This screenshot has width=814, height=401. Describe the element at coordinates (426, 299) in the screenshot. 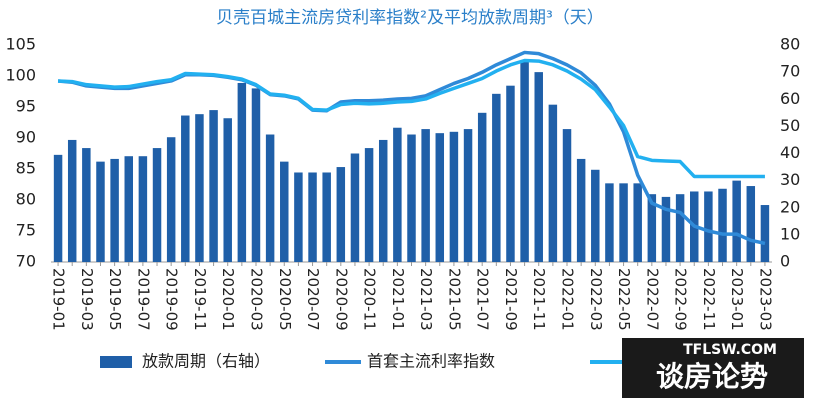

I see `x-tick-label: 2021-03` at that location.